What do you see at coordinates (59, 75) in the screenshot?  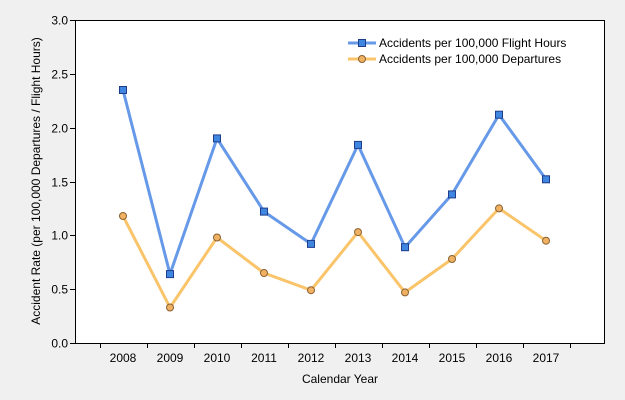 I see `y-tick-label: 2.5` at bounding box center [59, 75].